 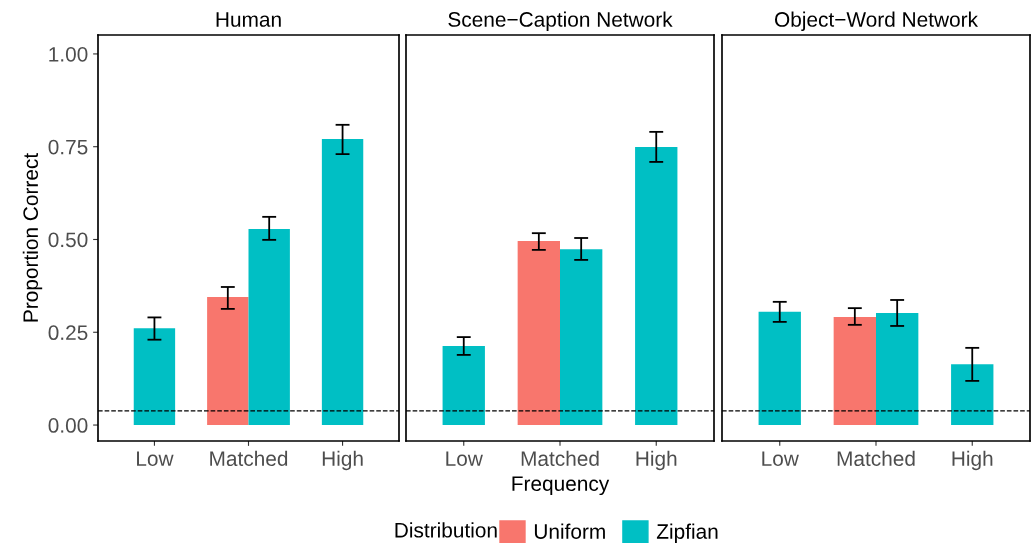 I want to click on y-axis-title: Proportion Correct, so click(x=32, y=237).